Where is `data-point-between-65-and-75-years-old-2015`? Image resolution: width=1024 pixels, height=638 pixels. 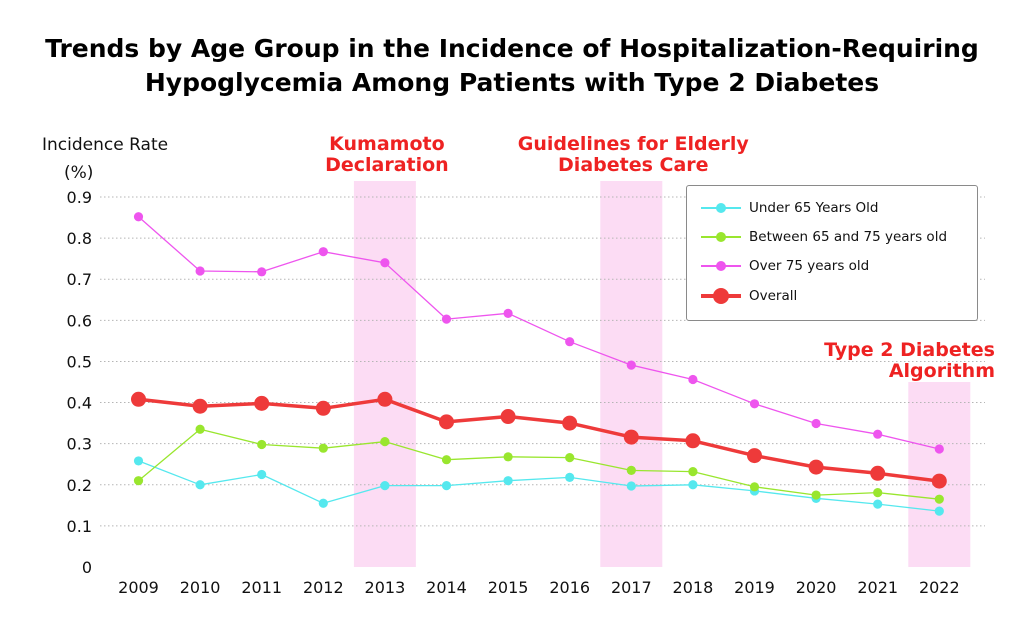 data-point-between-65-and-75-years-old-2015 is located at coordinates (508, 457).